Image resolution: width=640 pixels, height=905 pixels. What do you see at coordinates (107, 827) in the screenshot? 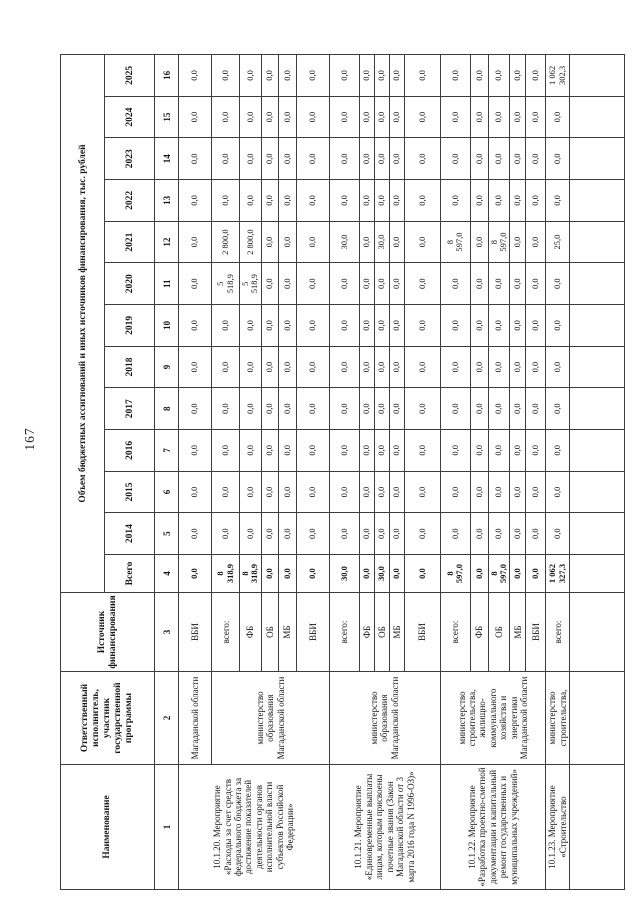
I see `name-column-header: Наименование` at bounding box center [107, 827].